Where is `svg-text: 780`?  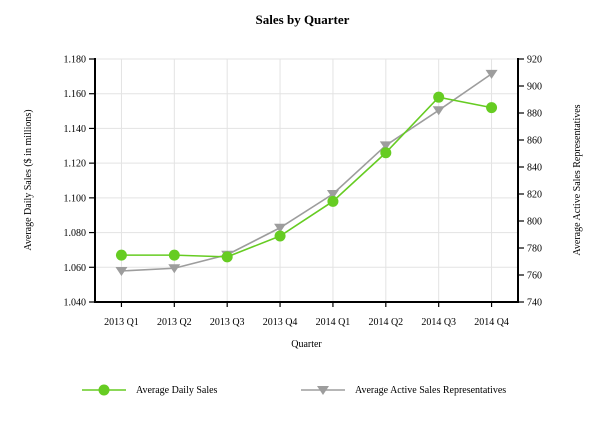
svg-text: 780 is located at coordinates (534, 249).